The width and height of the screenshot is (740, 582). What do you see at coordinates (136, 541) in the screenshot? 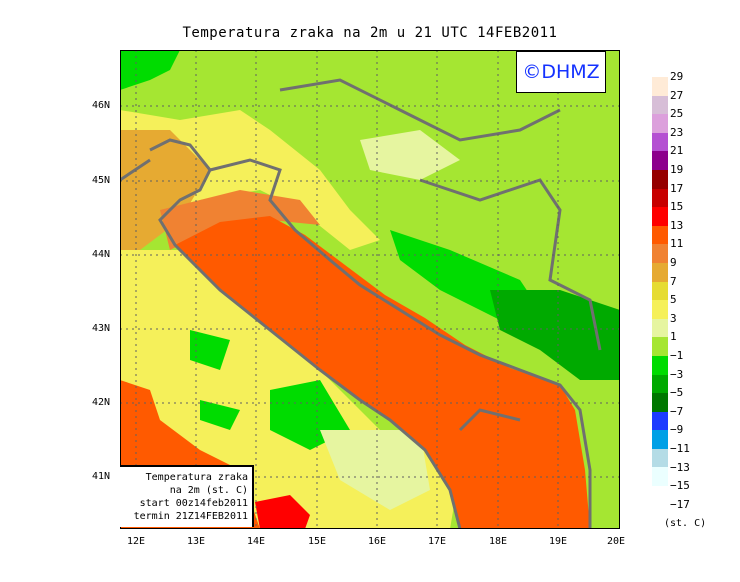
I see `lon-tick: 12E` at bounding box center [136, 541].